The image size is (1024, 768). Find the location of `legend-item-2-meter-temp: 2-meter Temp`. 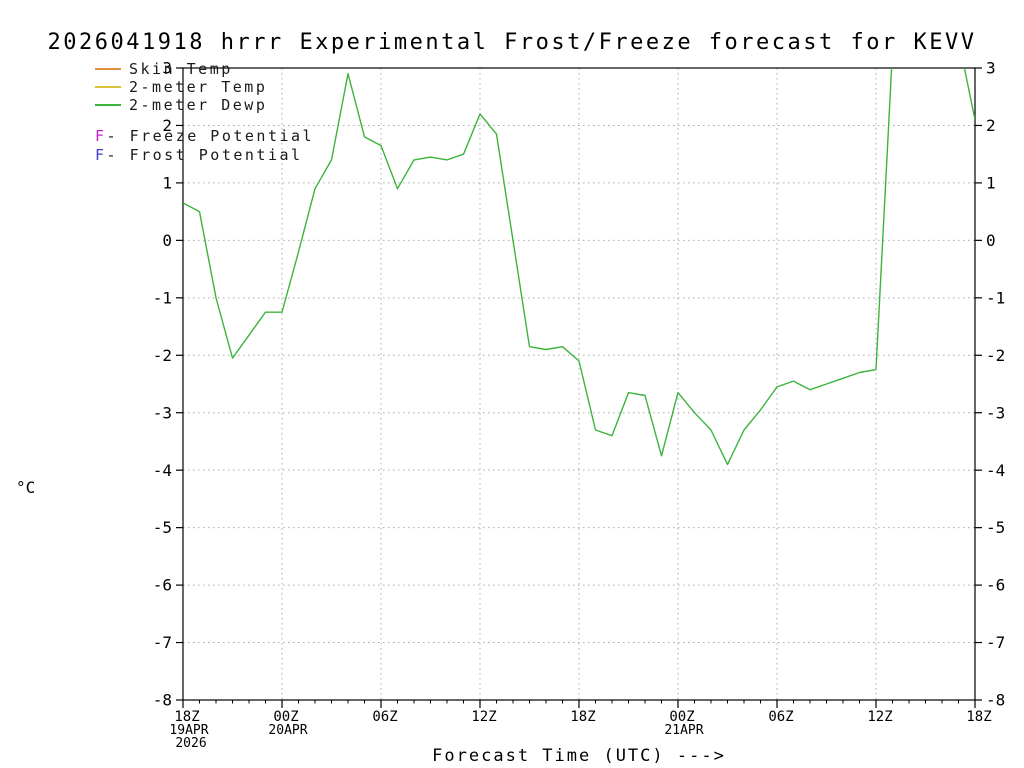

legend-item-2-meter-temp: 2-meter Temp is located at coordinates (204, 87).